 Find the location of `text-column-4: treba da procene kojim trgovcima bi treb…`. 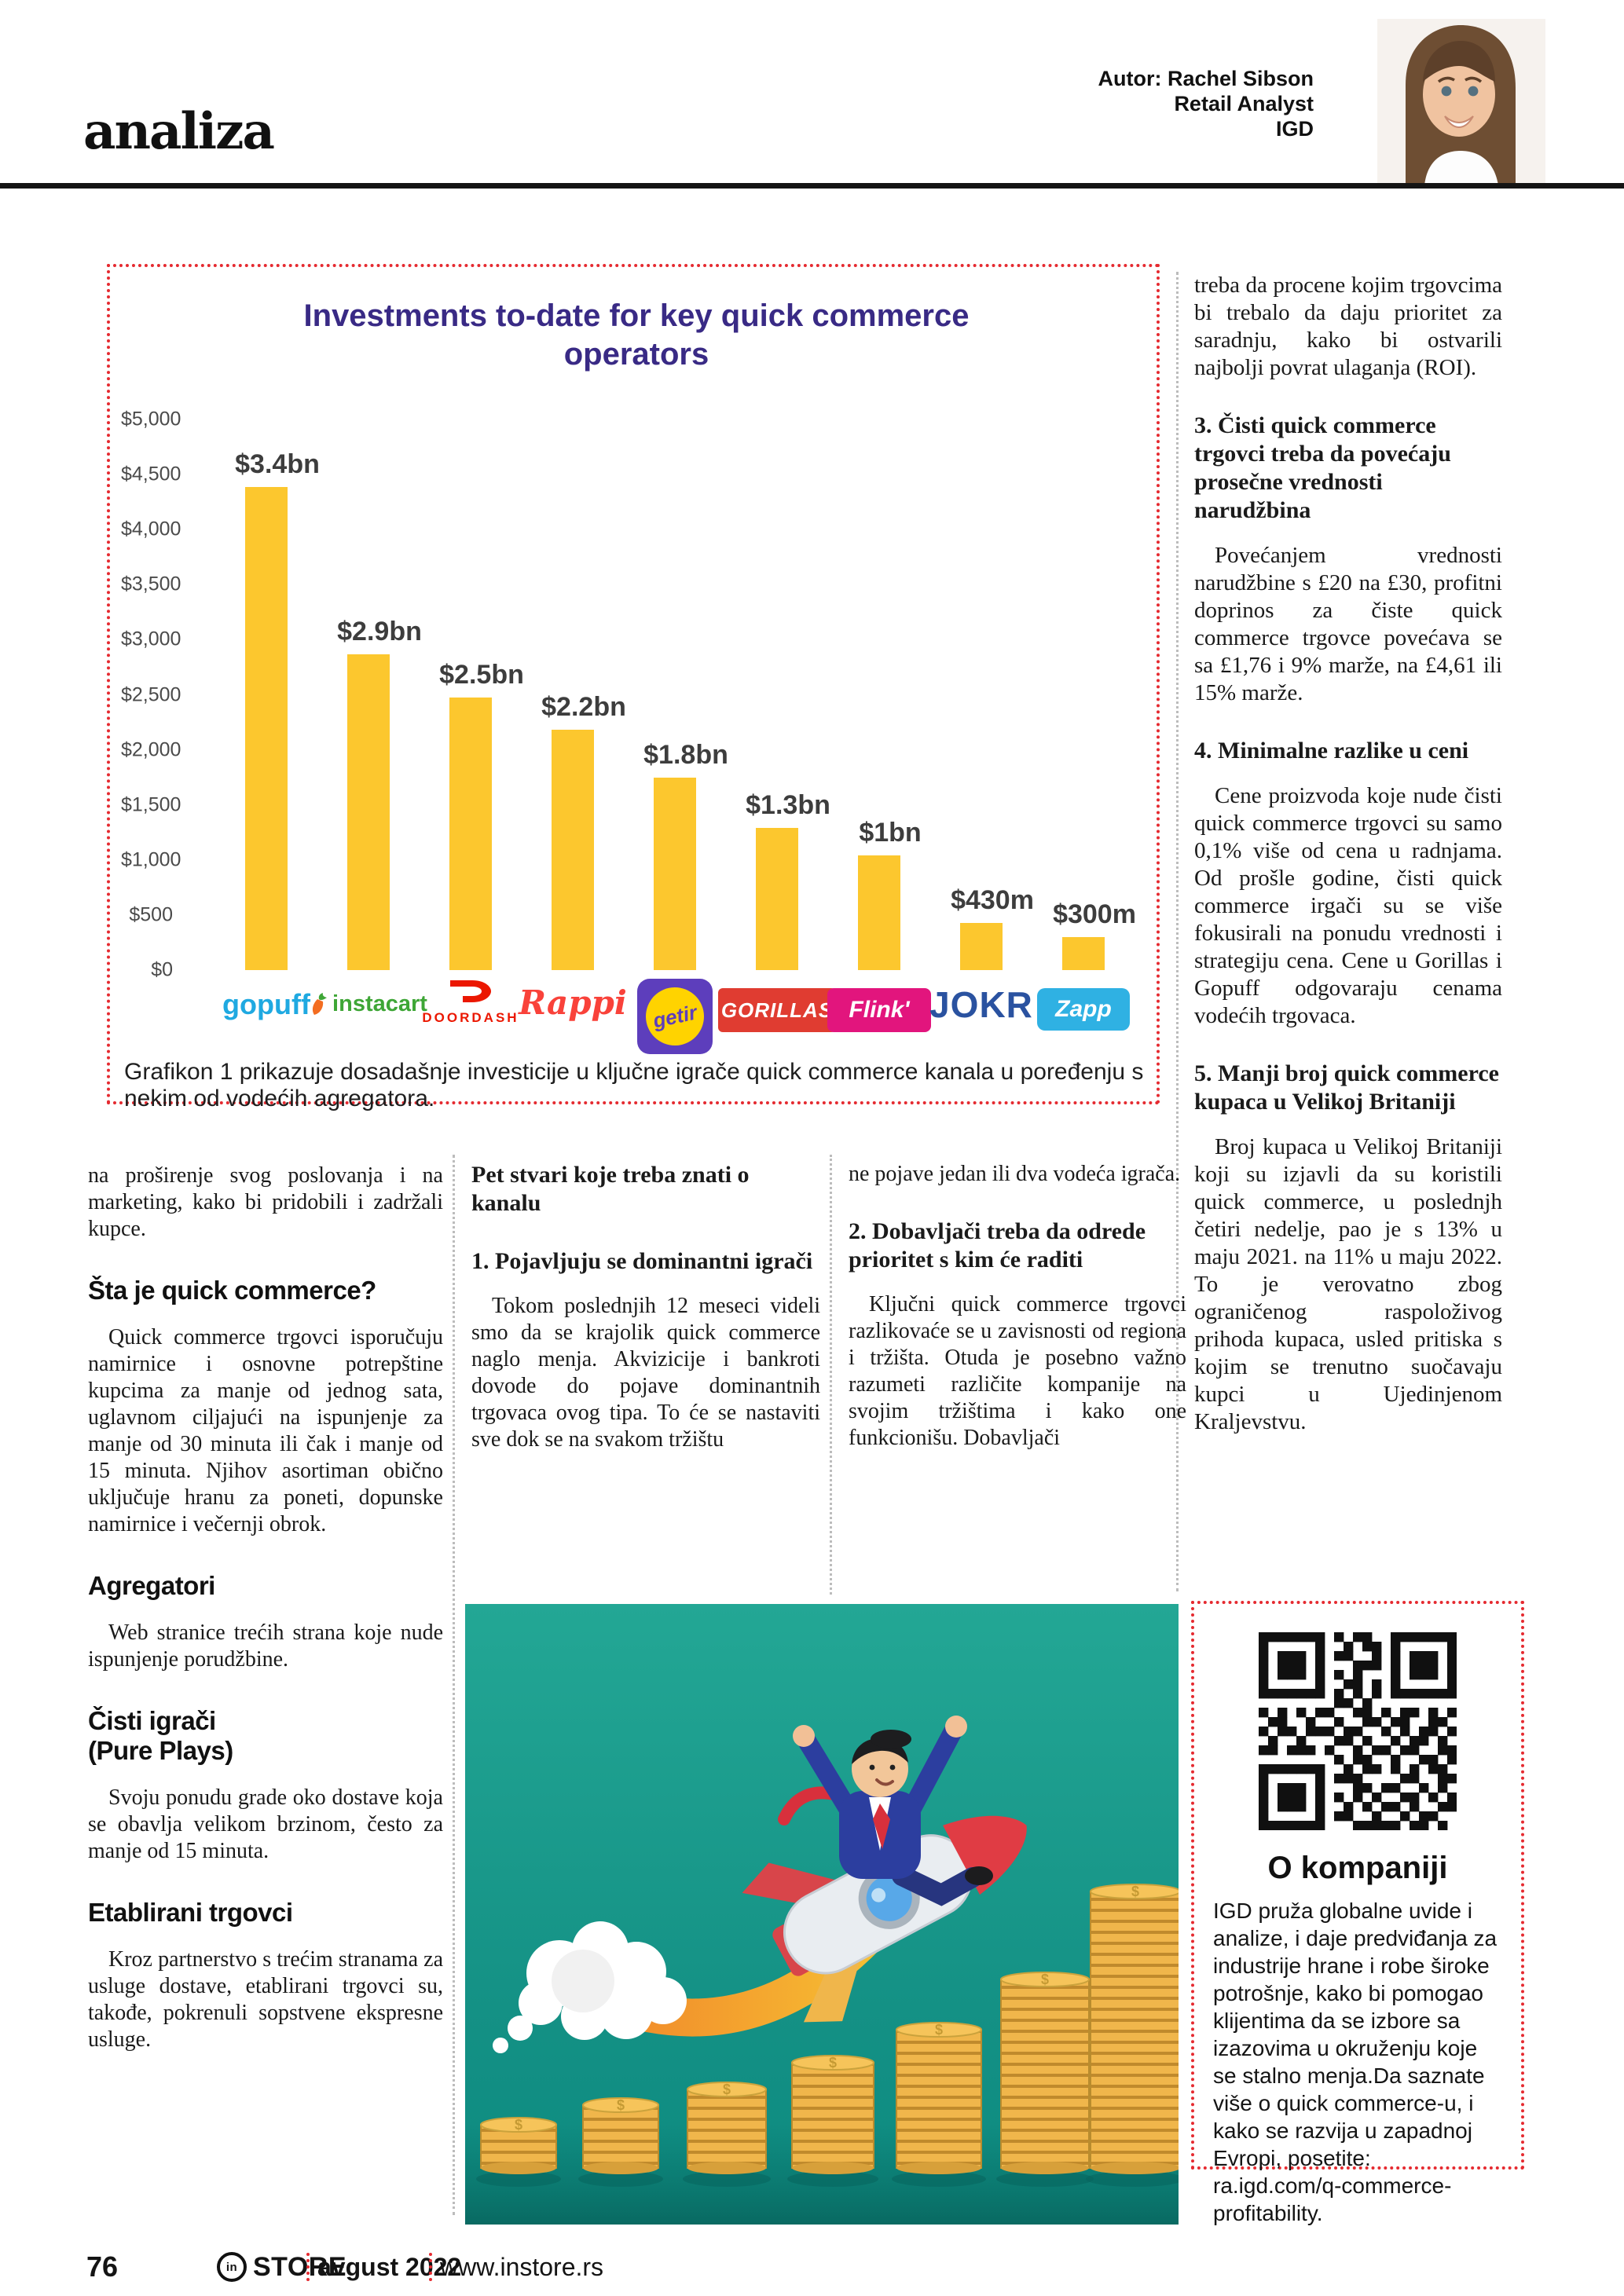

text-column-4: treba da procene kojim trgovcima bi treb… is located at coordinates (1348, 867).